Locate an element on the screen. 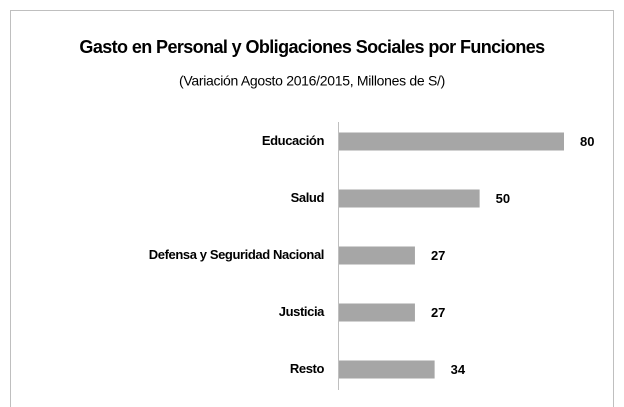  category-label: Educación is located at coordinates (293, 140).